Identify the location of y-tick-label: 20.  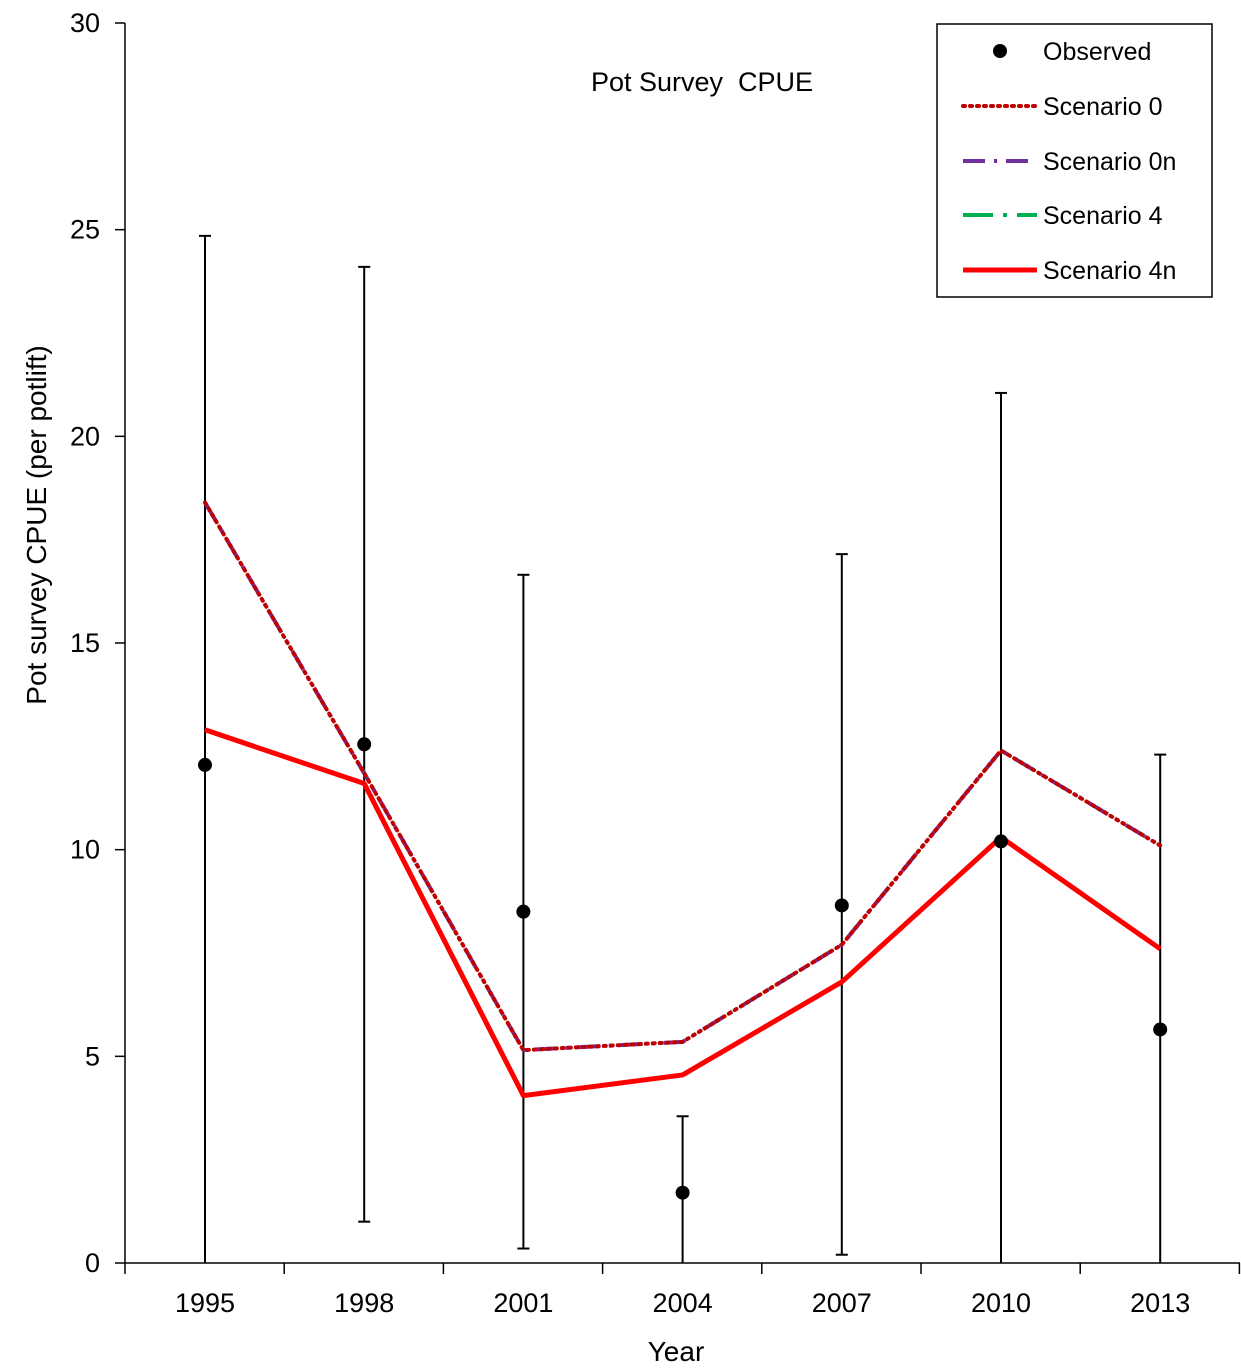
(85, 436).